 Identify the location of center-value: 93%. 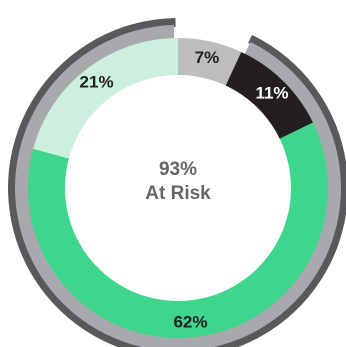
(178, 169).